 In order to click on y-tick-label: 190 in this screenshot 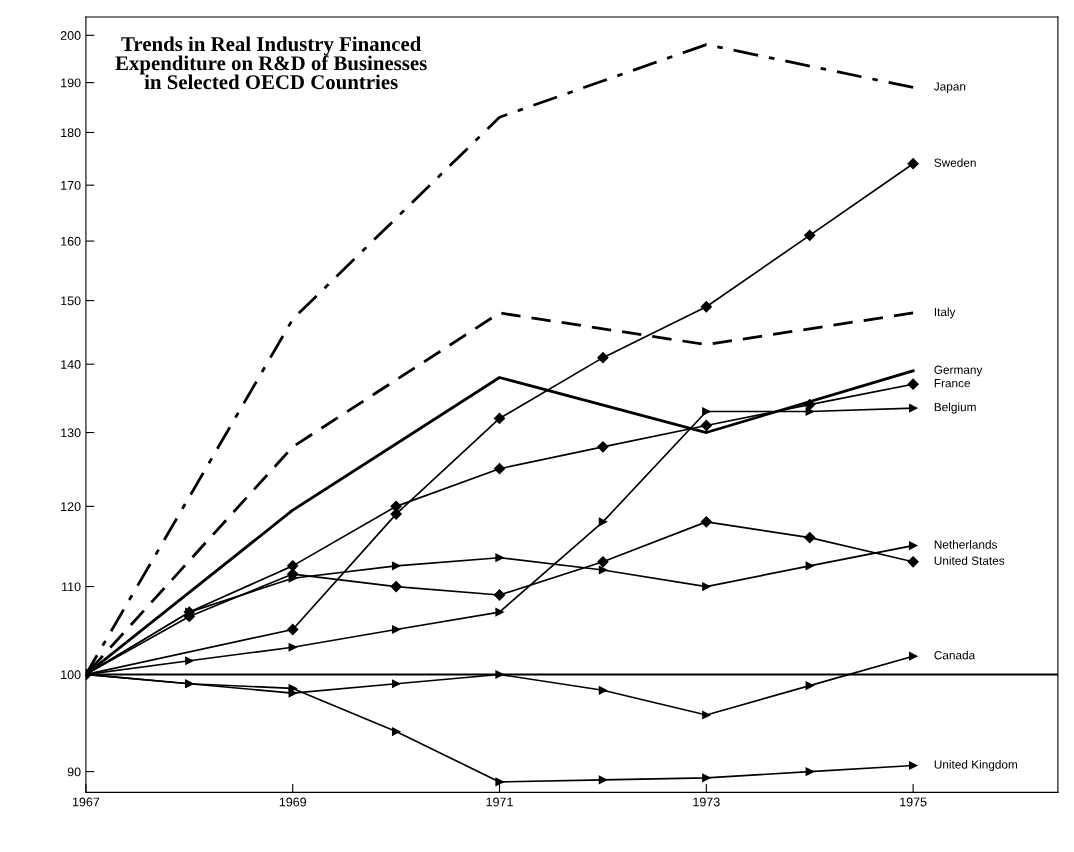, I will do `click(71, 83)`.